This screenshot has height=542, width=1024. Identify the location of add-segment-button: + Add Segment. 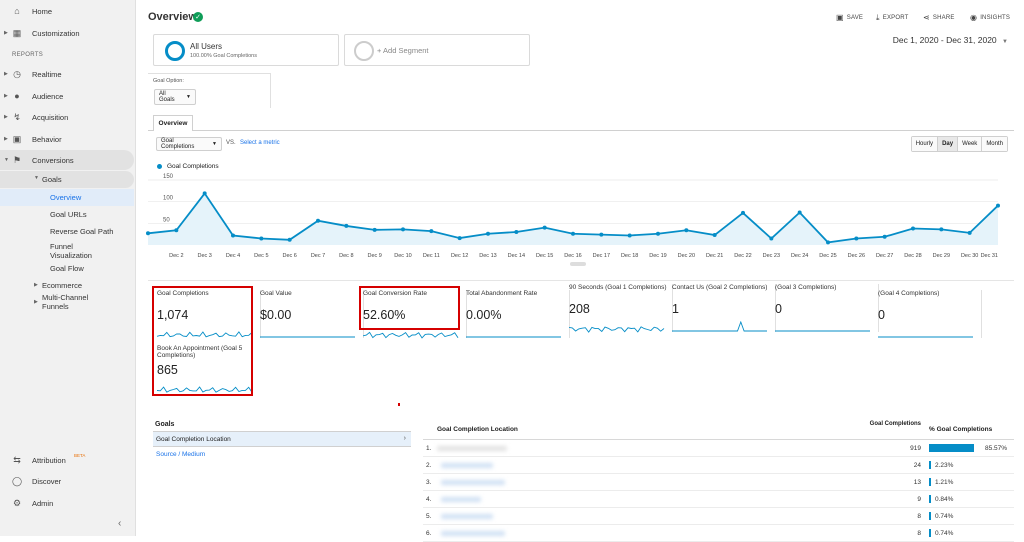
(437, 50).